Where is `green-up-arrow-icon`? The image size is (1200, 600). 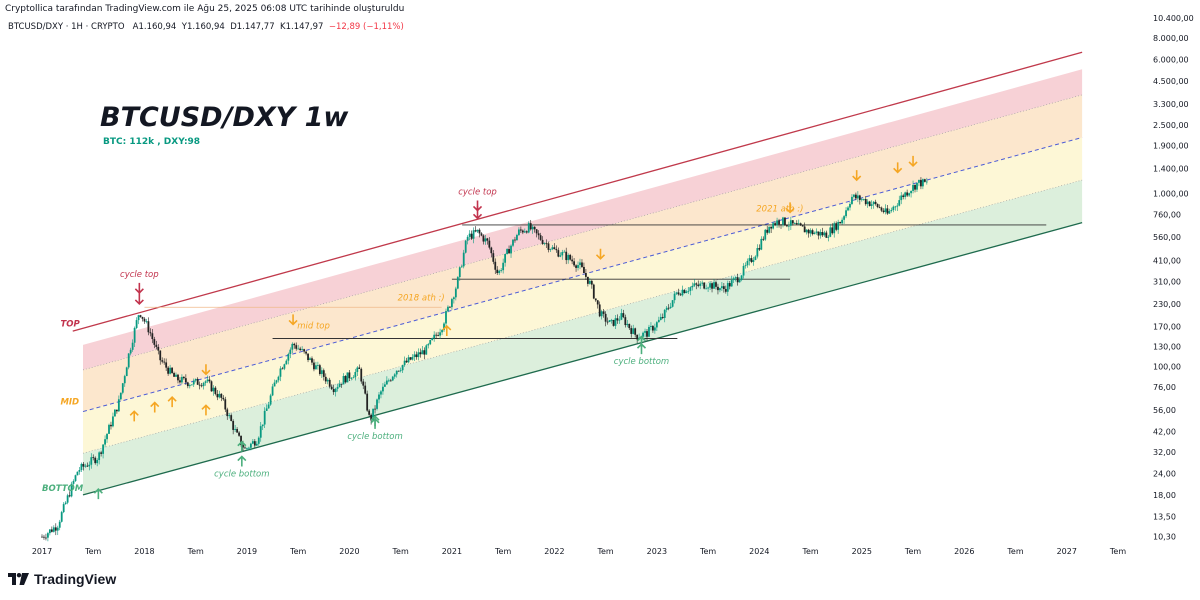
green-up-arrow-icon is located at coordinates (375, 421).